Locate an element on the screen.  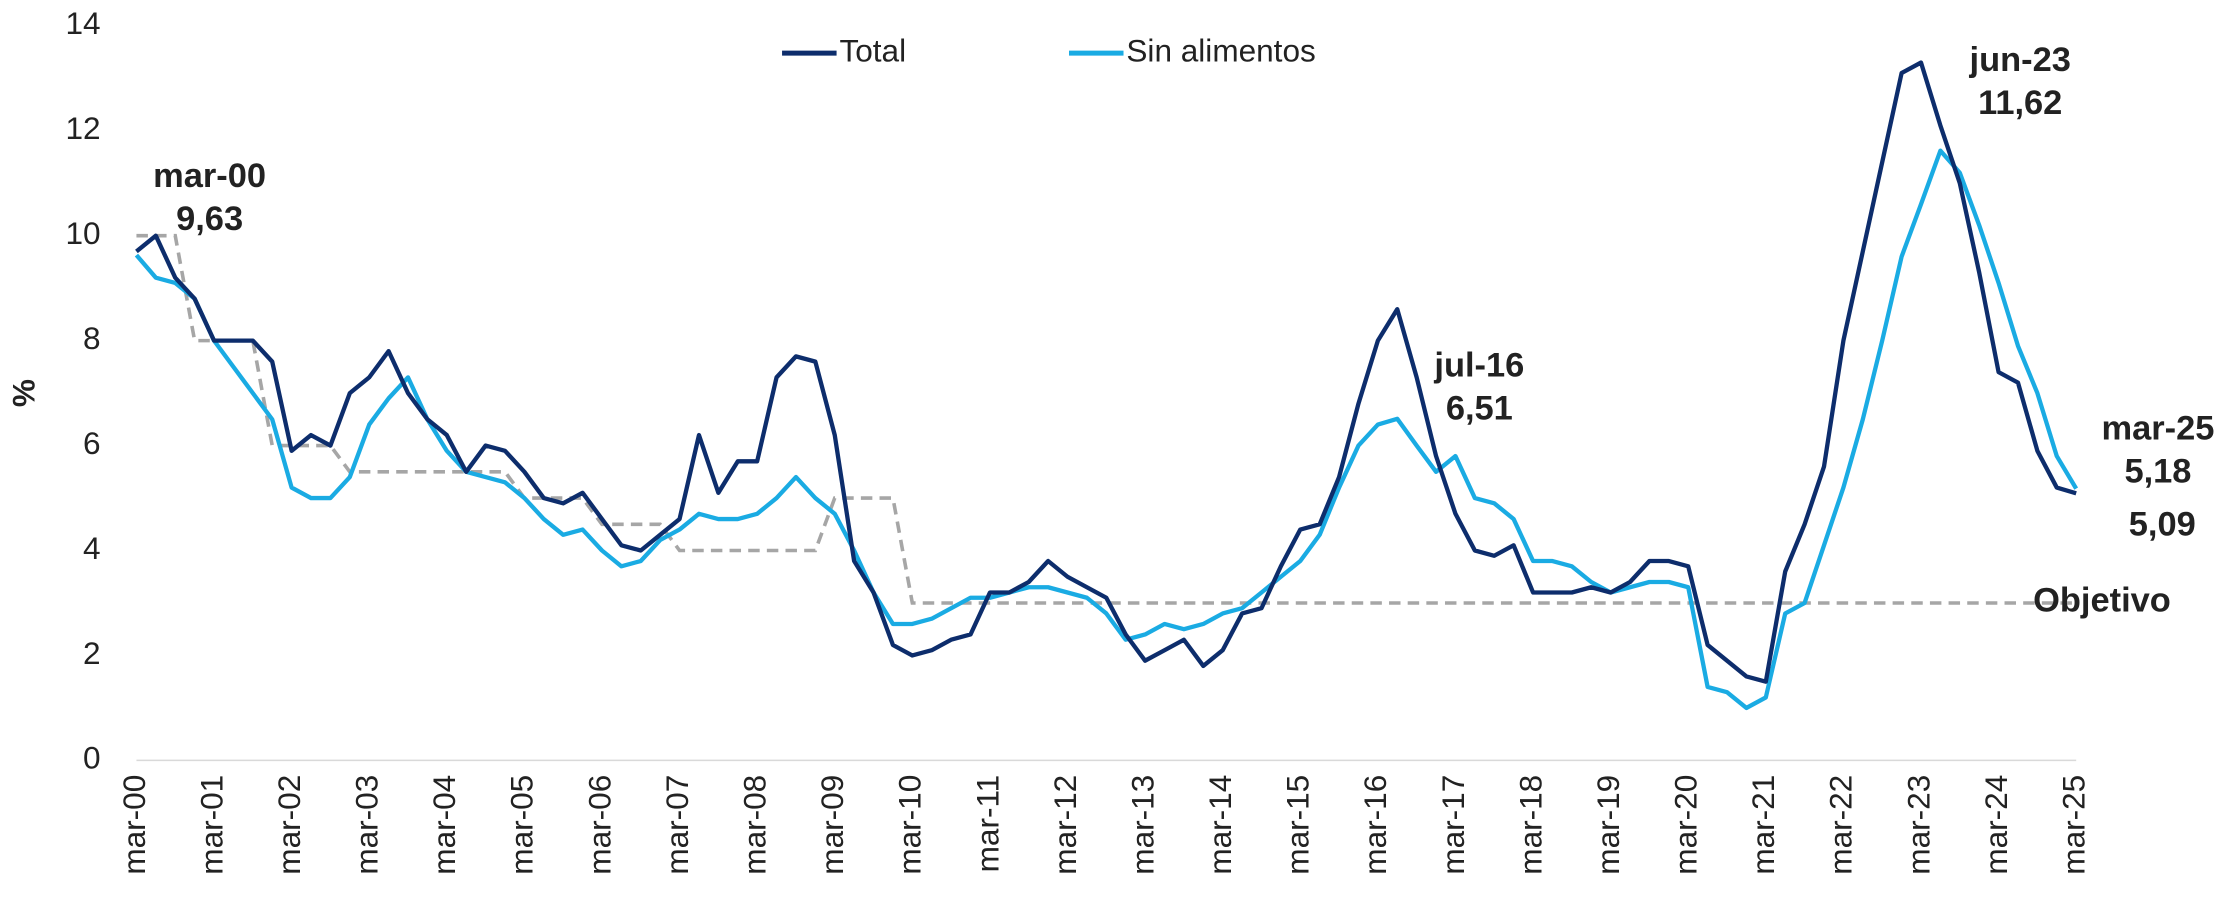
x-tick-label: mar-08 is located at coordinates (754, 825).